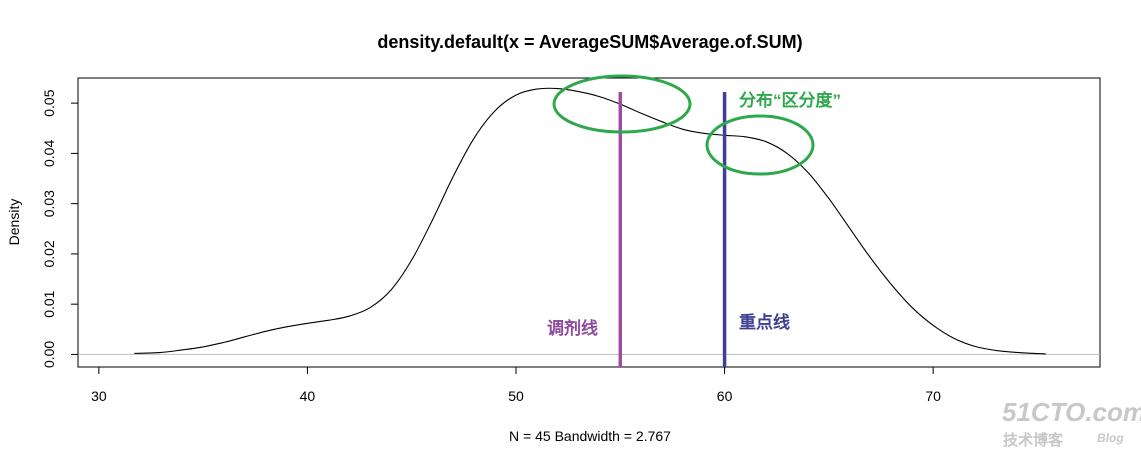 The width and height of the screenshot is (1141, 465). Describe the element at coordinates (14, 222) in the screenshot. I see `y-axis-label: Density` at that location.